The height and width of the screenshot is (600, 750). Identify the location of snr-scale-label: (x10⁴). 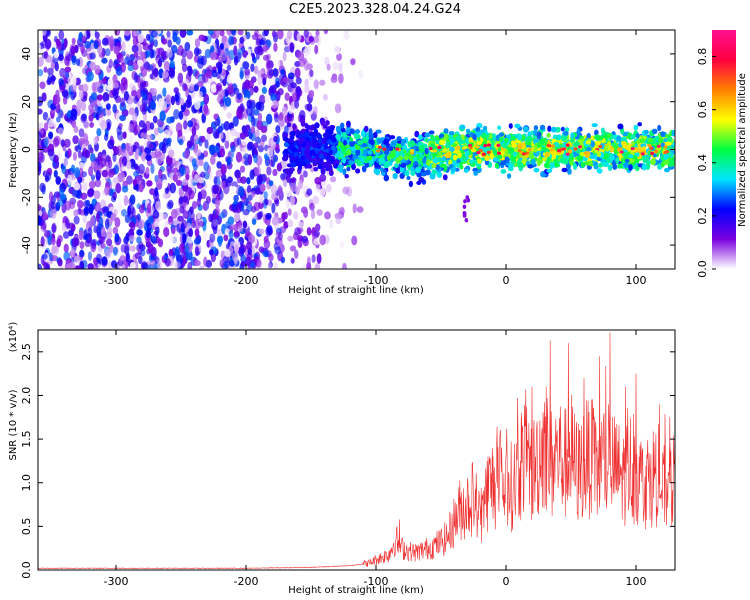
(13, 337).